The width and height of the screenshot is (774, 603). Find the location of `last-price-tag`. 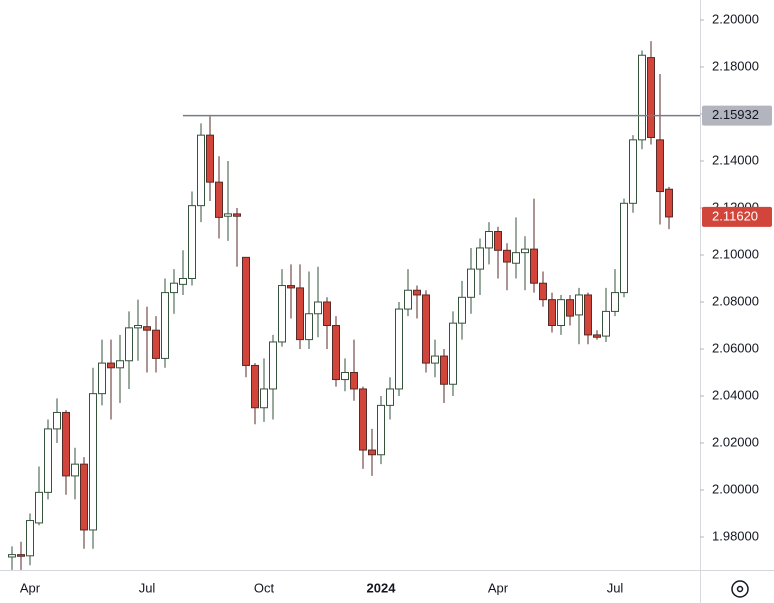

last-price-tag is located at coordinates (737, 216).